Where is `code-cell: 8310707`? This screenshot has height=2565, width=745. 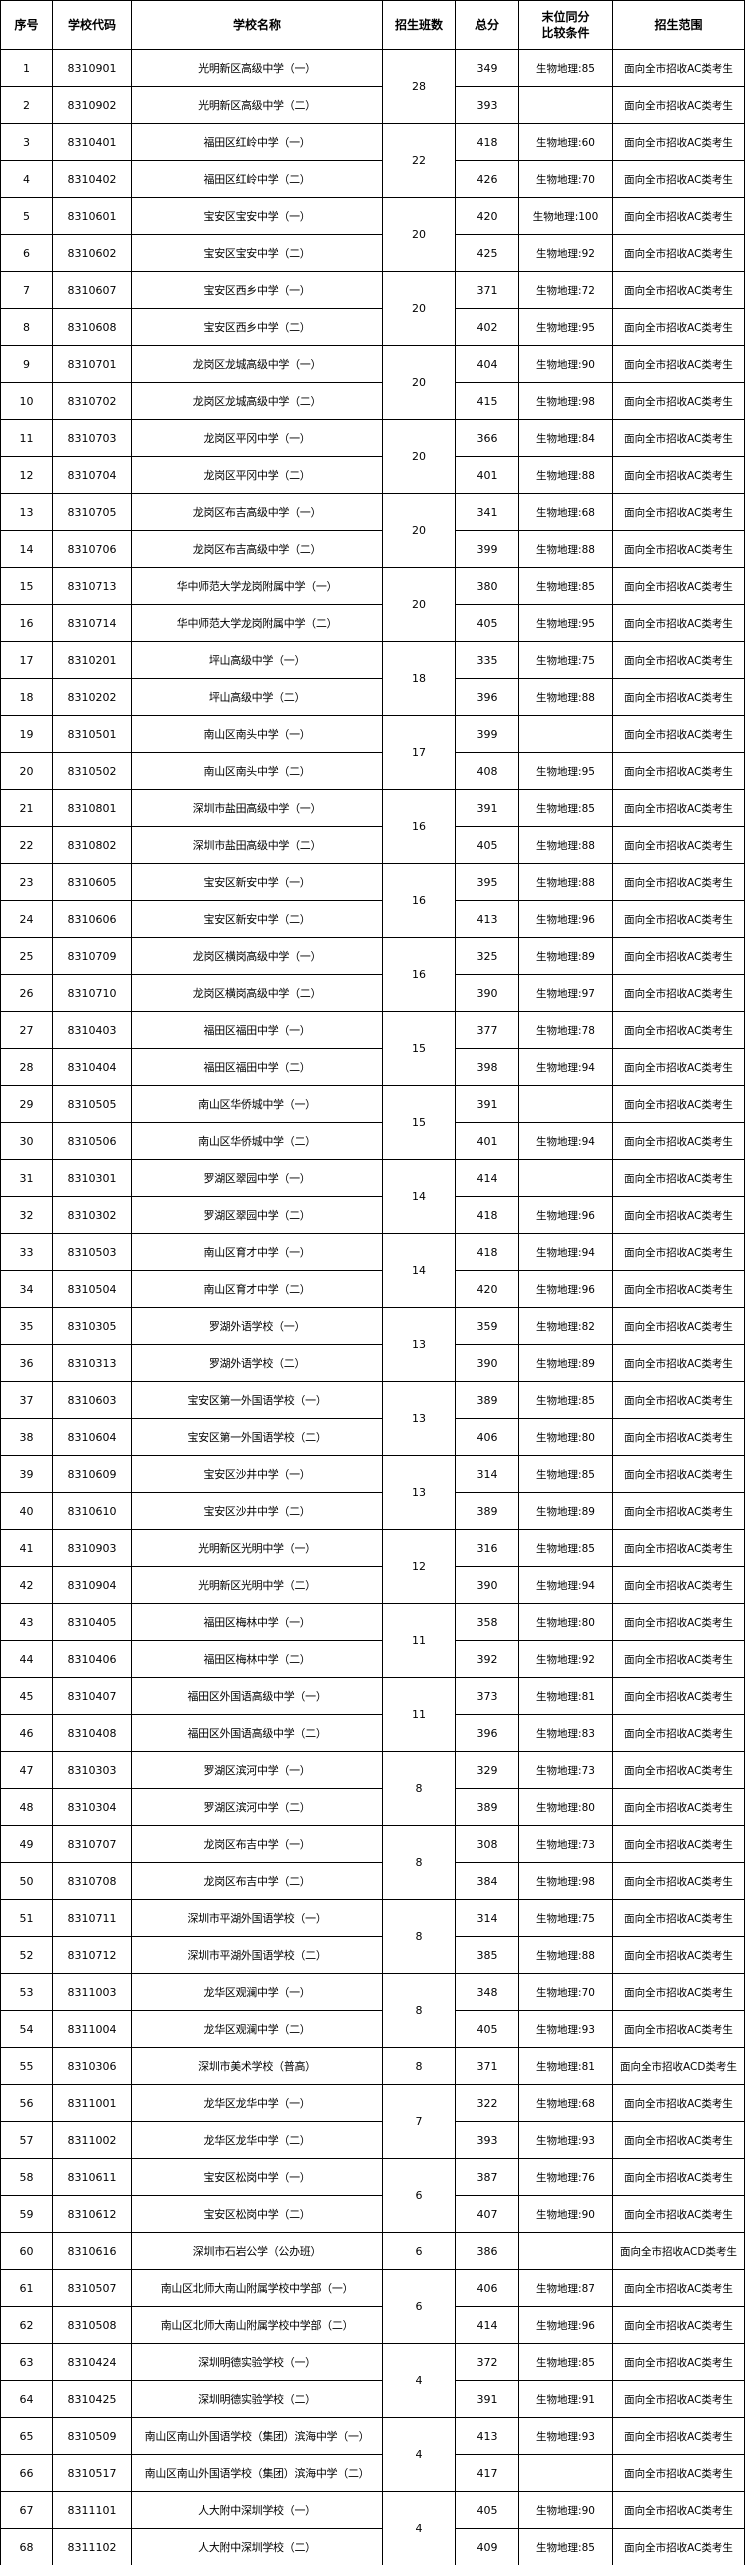 code-cell: 8310707 is located at coordinates (92, 1844).